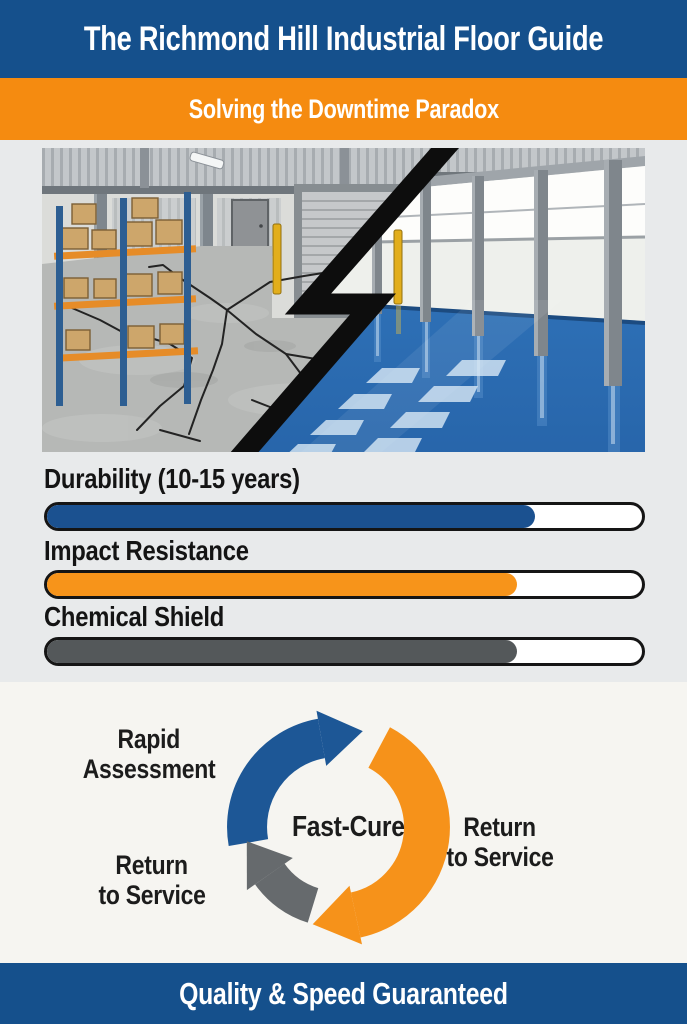 Image resolution: width=687 pixels, height=1024 pixels. What do you see at coordinates (172, 478) in the screenshot?
I see `bar-label-durability: Durability (10-15 years)` at bounding box center [172, 478].